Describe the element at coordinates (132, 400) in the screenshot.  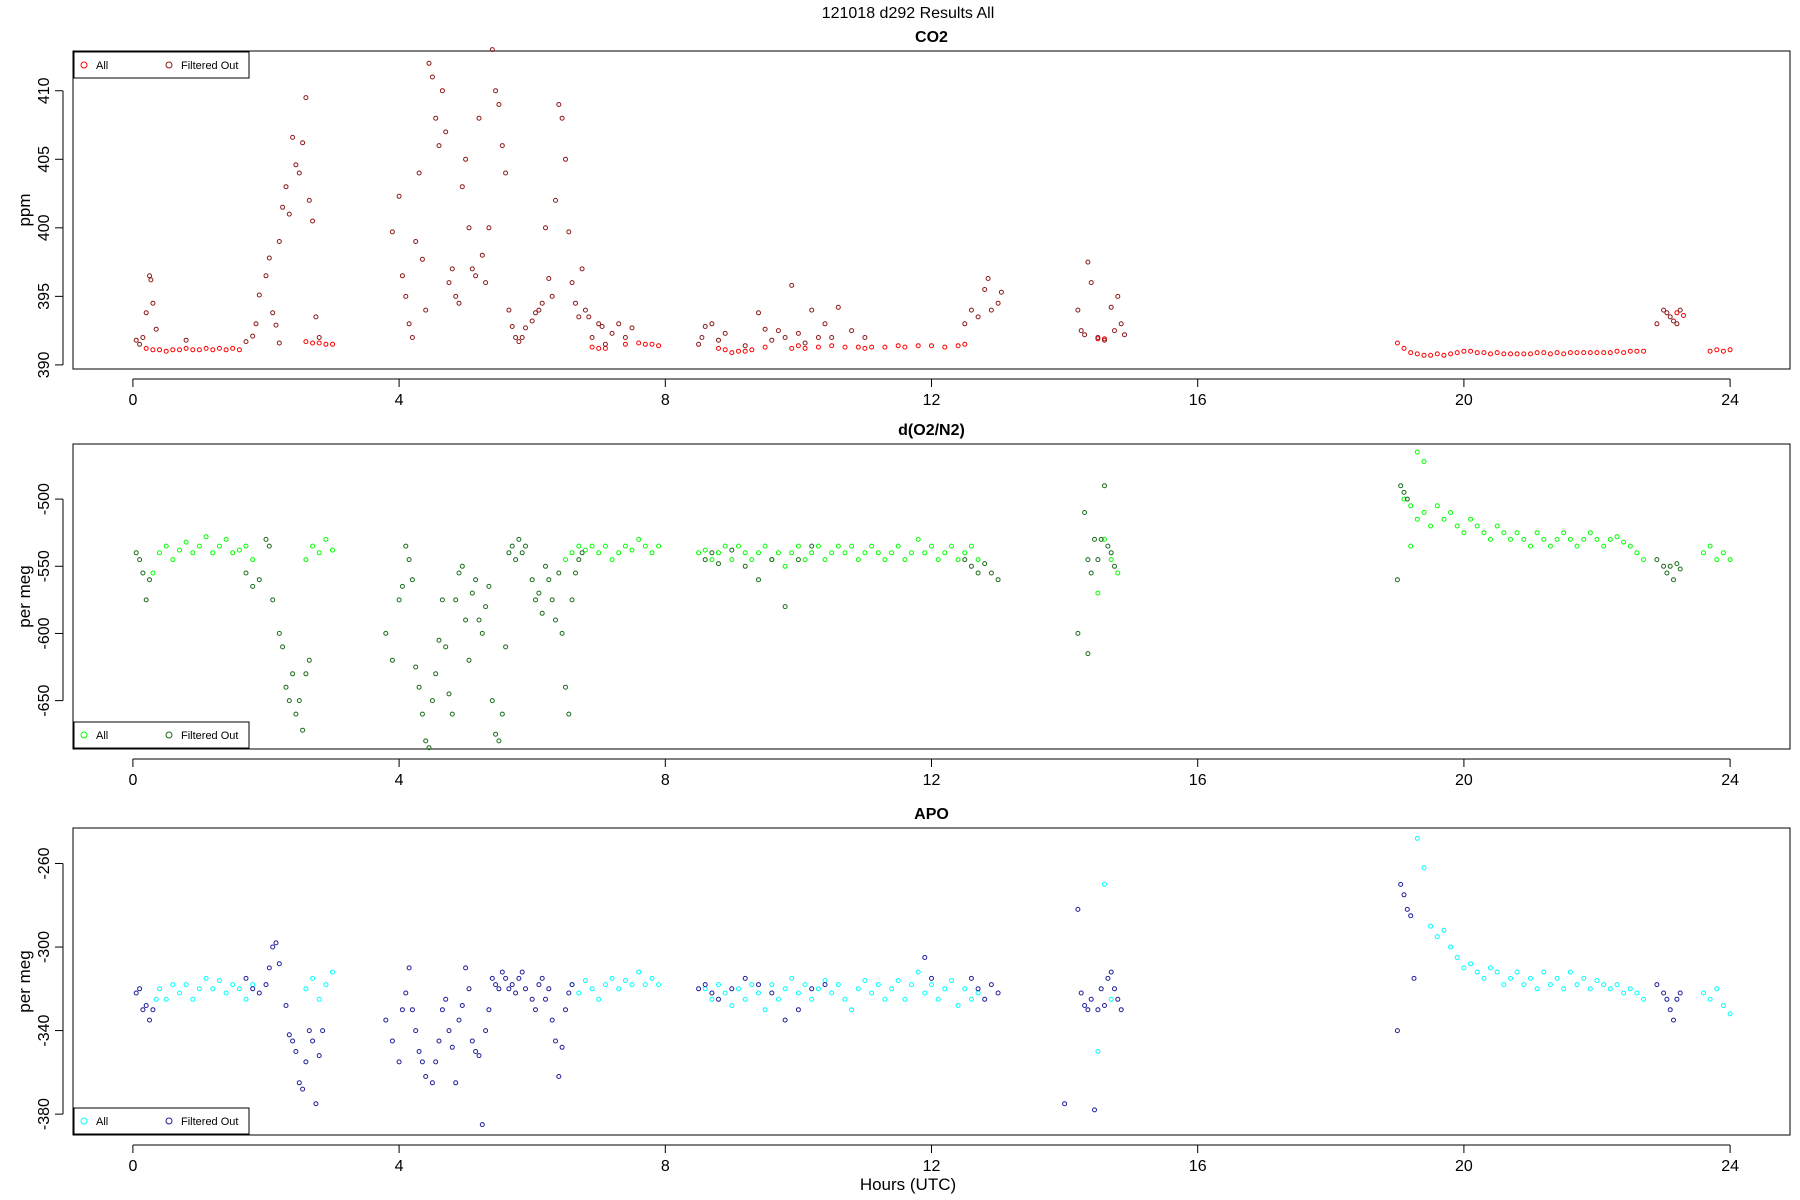
I see `x-tick-label: 0` at that location.